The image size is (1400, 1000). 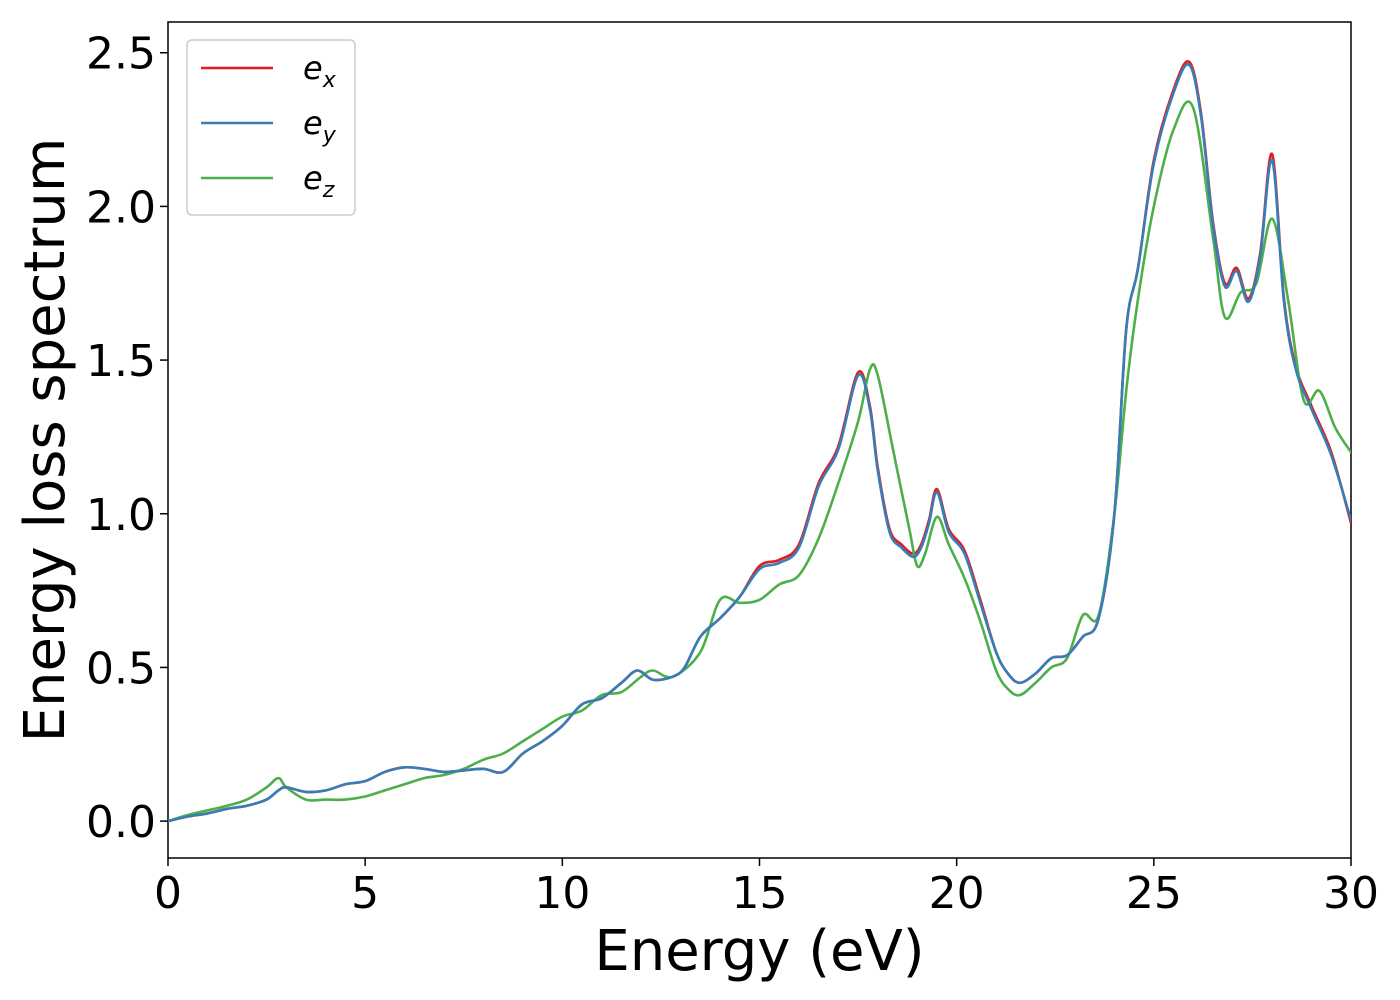 I want to click on legend-box, so click(x=271, y=127).